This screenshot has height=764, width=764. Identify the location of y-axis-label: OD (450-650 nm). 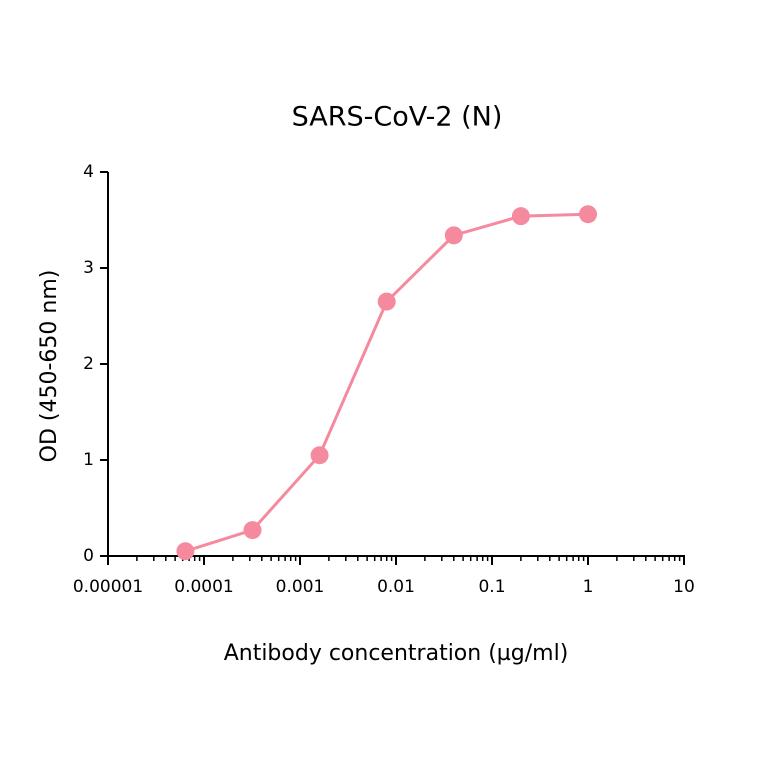
(49, 366).